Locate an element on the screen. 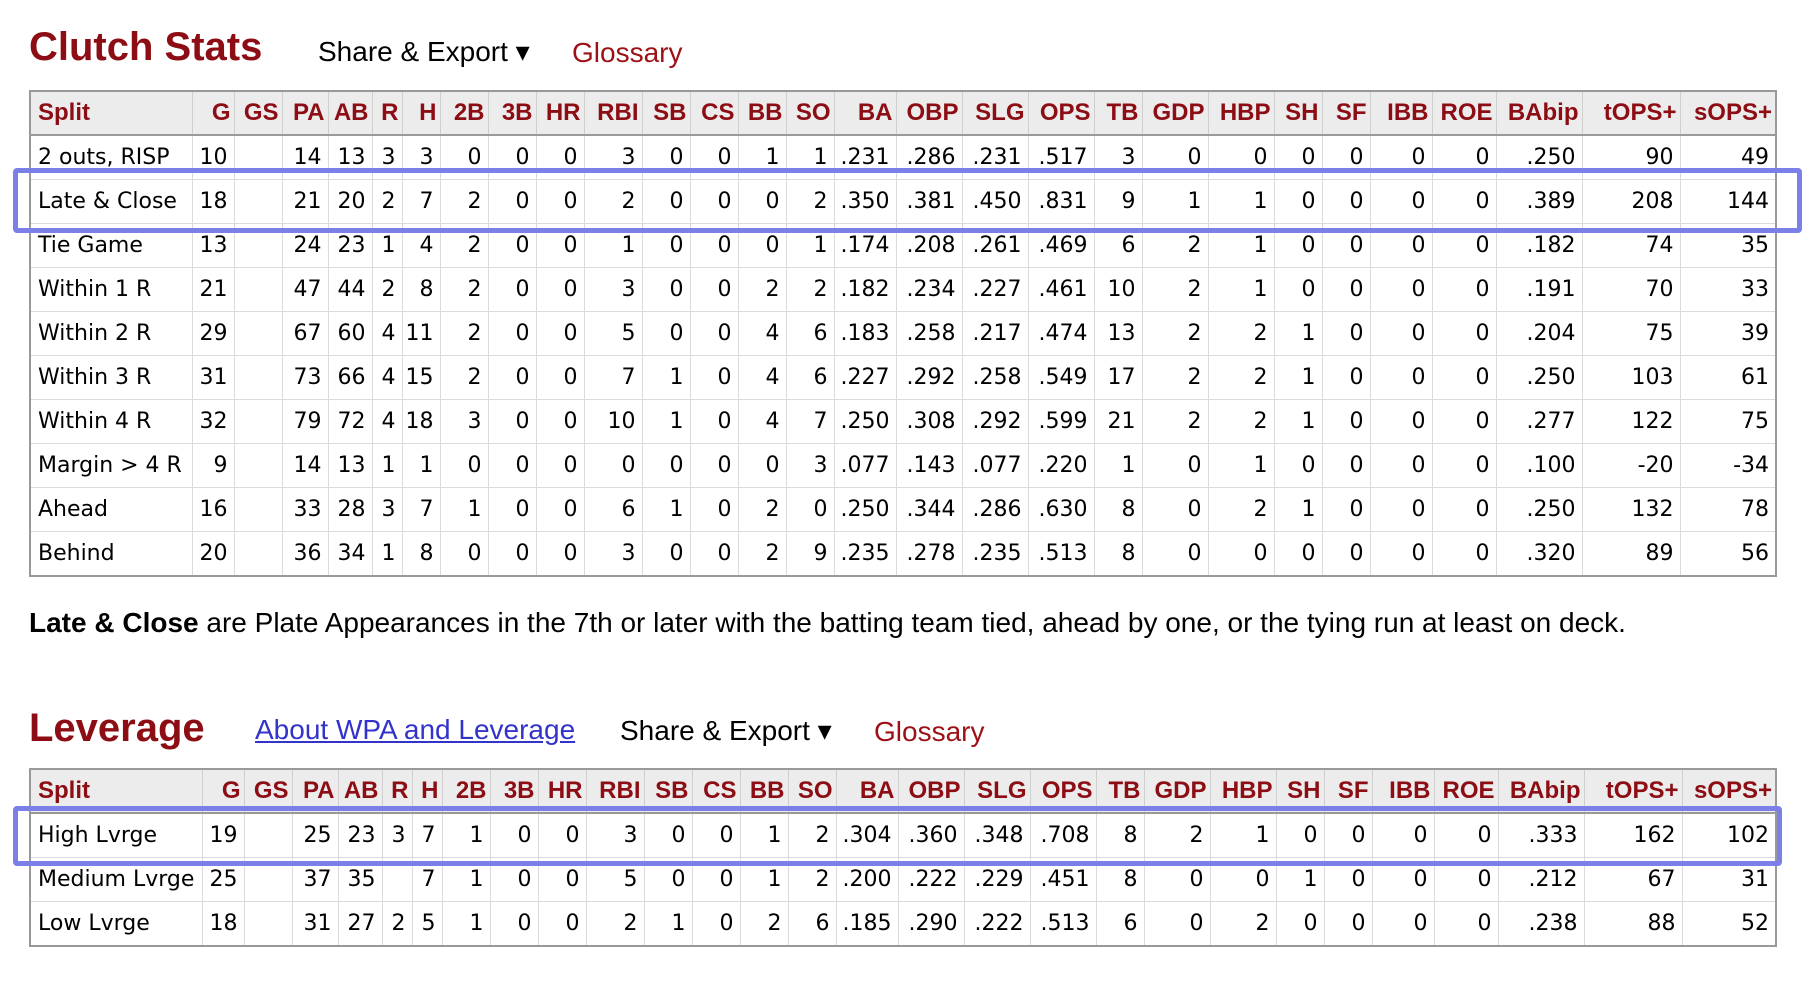 The image size is (1816, 986). clutch-col-header-topsplus: tOPS+ is located at coordinates (1631, 113).